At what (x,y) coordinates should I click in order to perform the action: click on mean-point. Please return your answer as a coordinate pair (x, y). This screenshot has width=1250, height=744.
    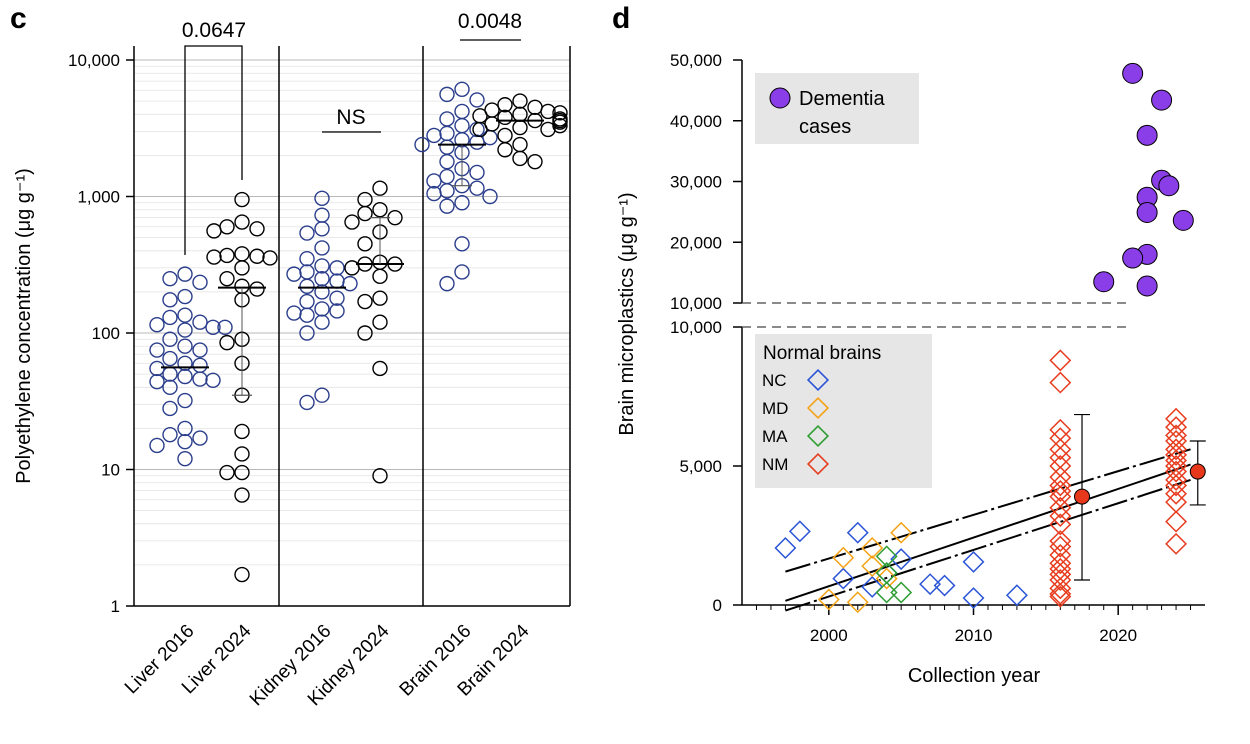
    Looking at the image, I should click on (1082, 496).